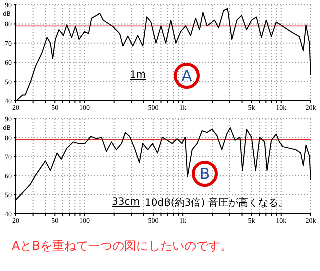 This screenshot has height=271, width=320. What do you see at coordinates (216, 203) in the screenshot?
I see `annotation: 10dB(約3倍) 音圧が高くなる。` at bounding box center [216, 203].